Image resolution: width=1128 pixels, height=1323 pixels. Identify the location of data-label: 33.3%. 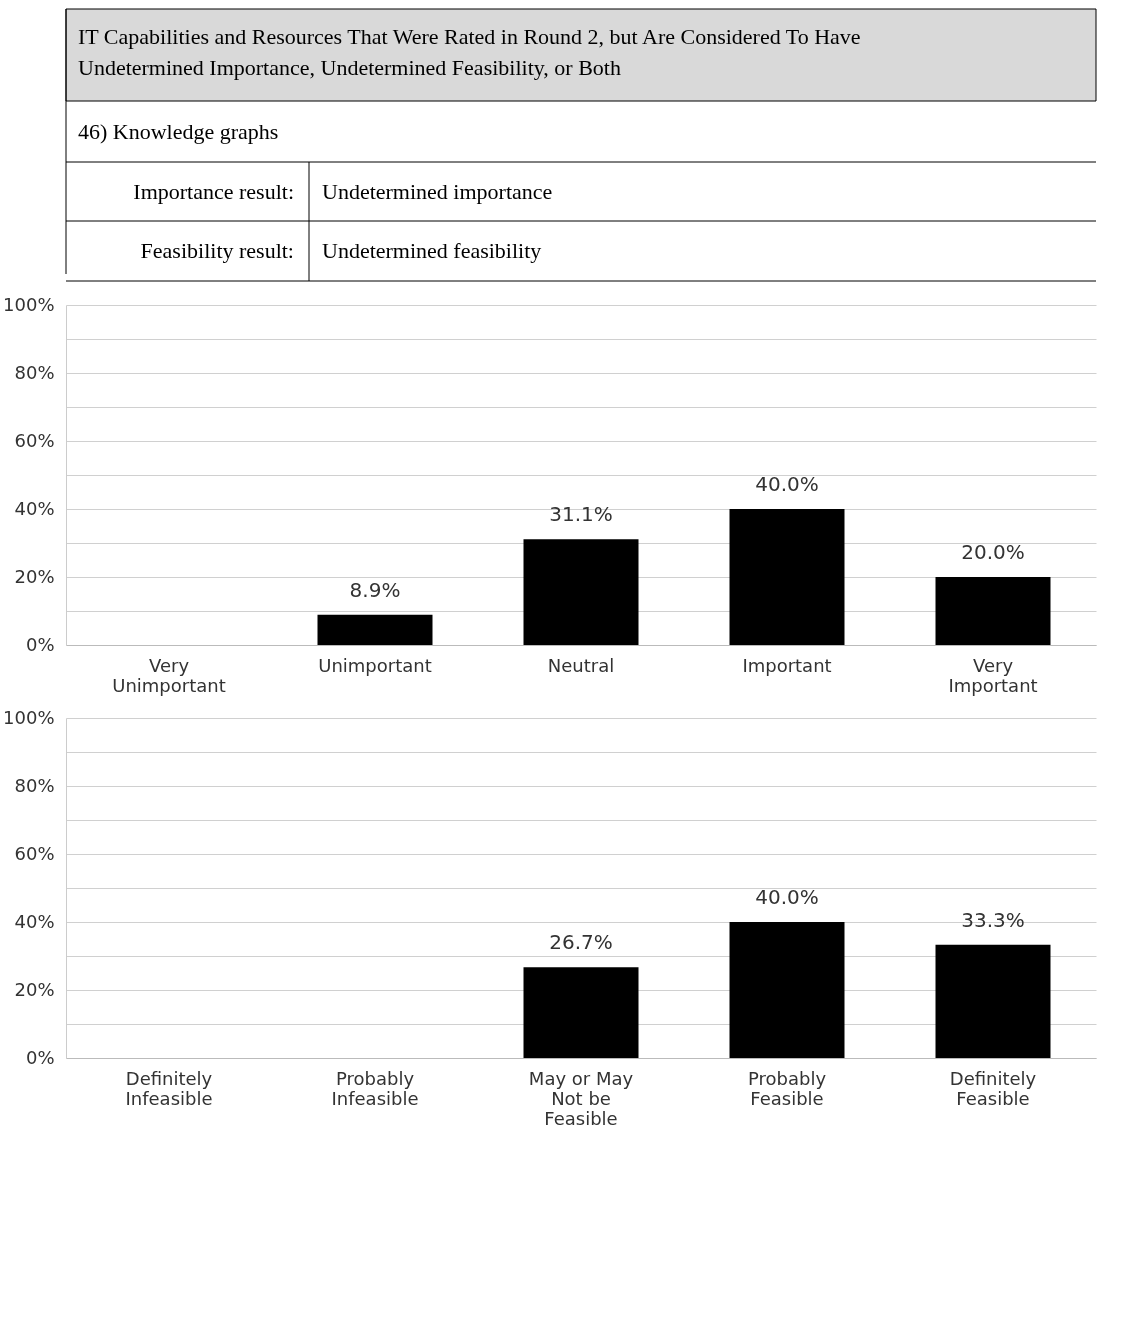
(993, 919).